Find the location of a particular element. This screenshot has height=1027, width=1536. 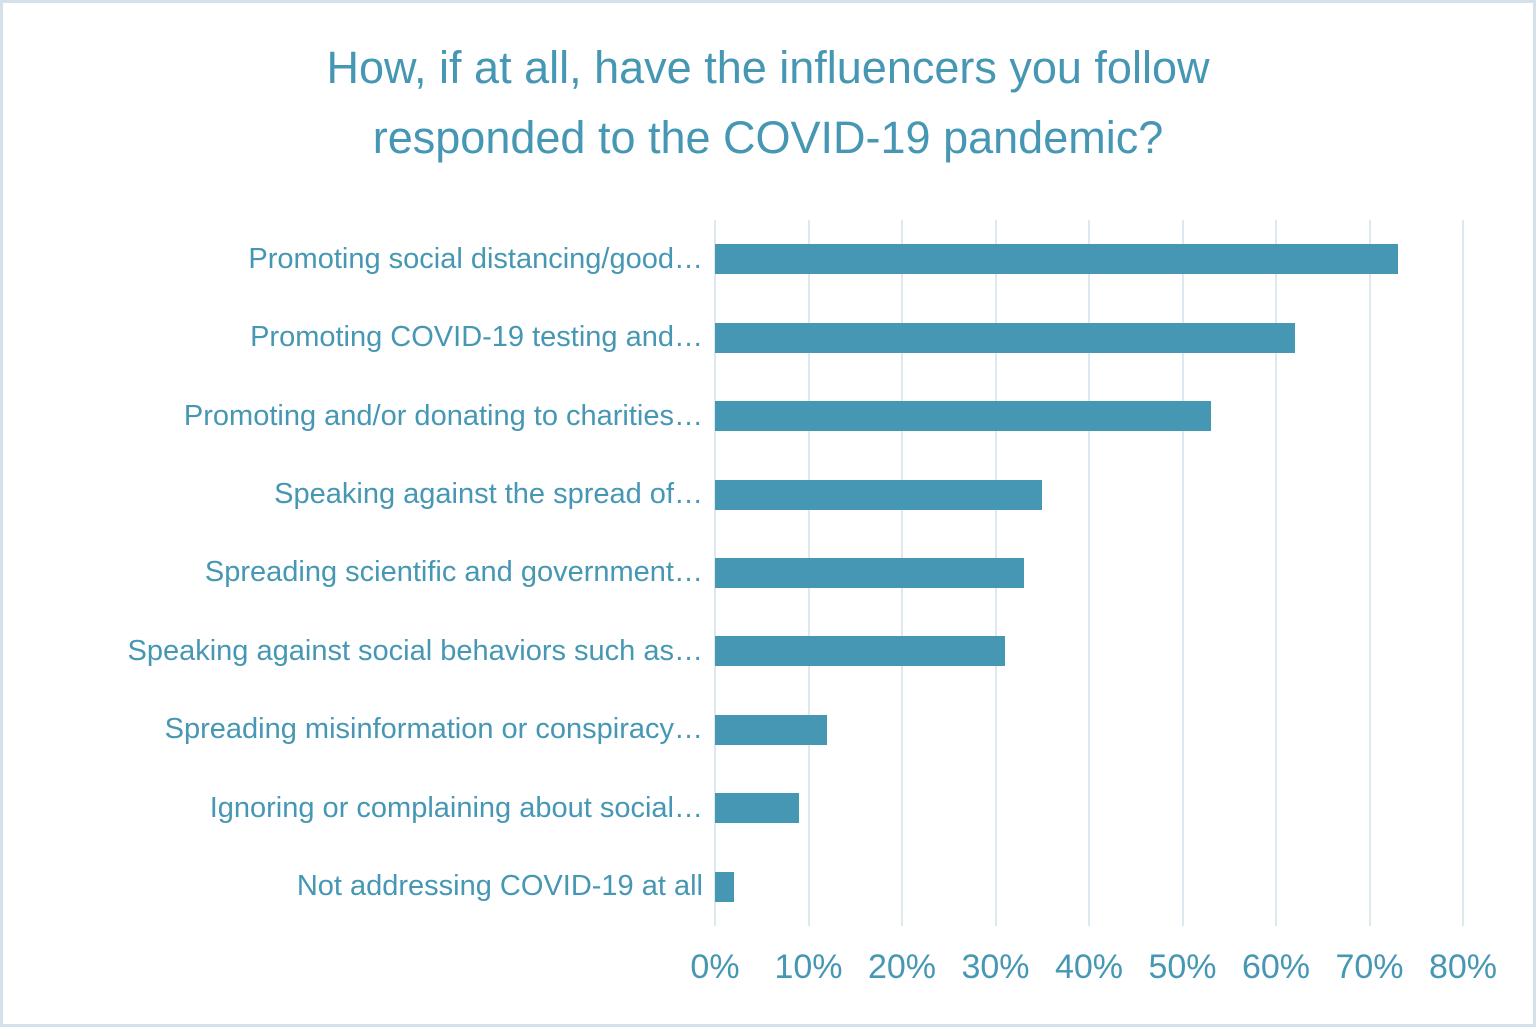

x-tick-label: 40% is located at coordinates (1089, 967).